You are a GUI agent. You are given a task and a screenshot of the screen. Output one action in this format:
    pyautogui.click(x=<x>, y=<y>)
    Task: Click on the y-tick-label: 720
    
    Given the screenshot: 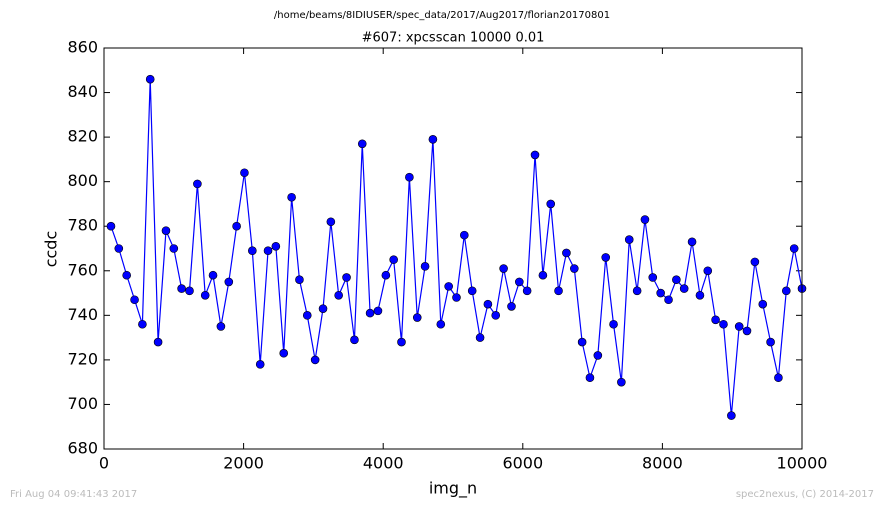 What is the action you would take?
    pyautogui.click(x=82, y=358)
    